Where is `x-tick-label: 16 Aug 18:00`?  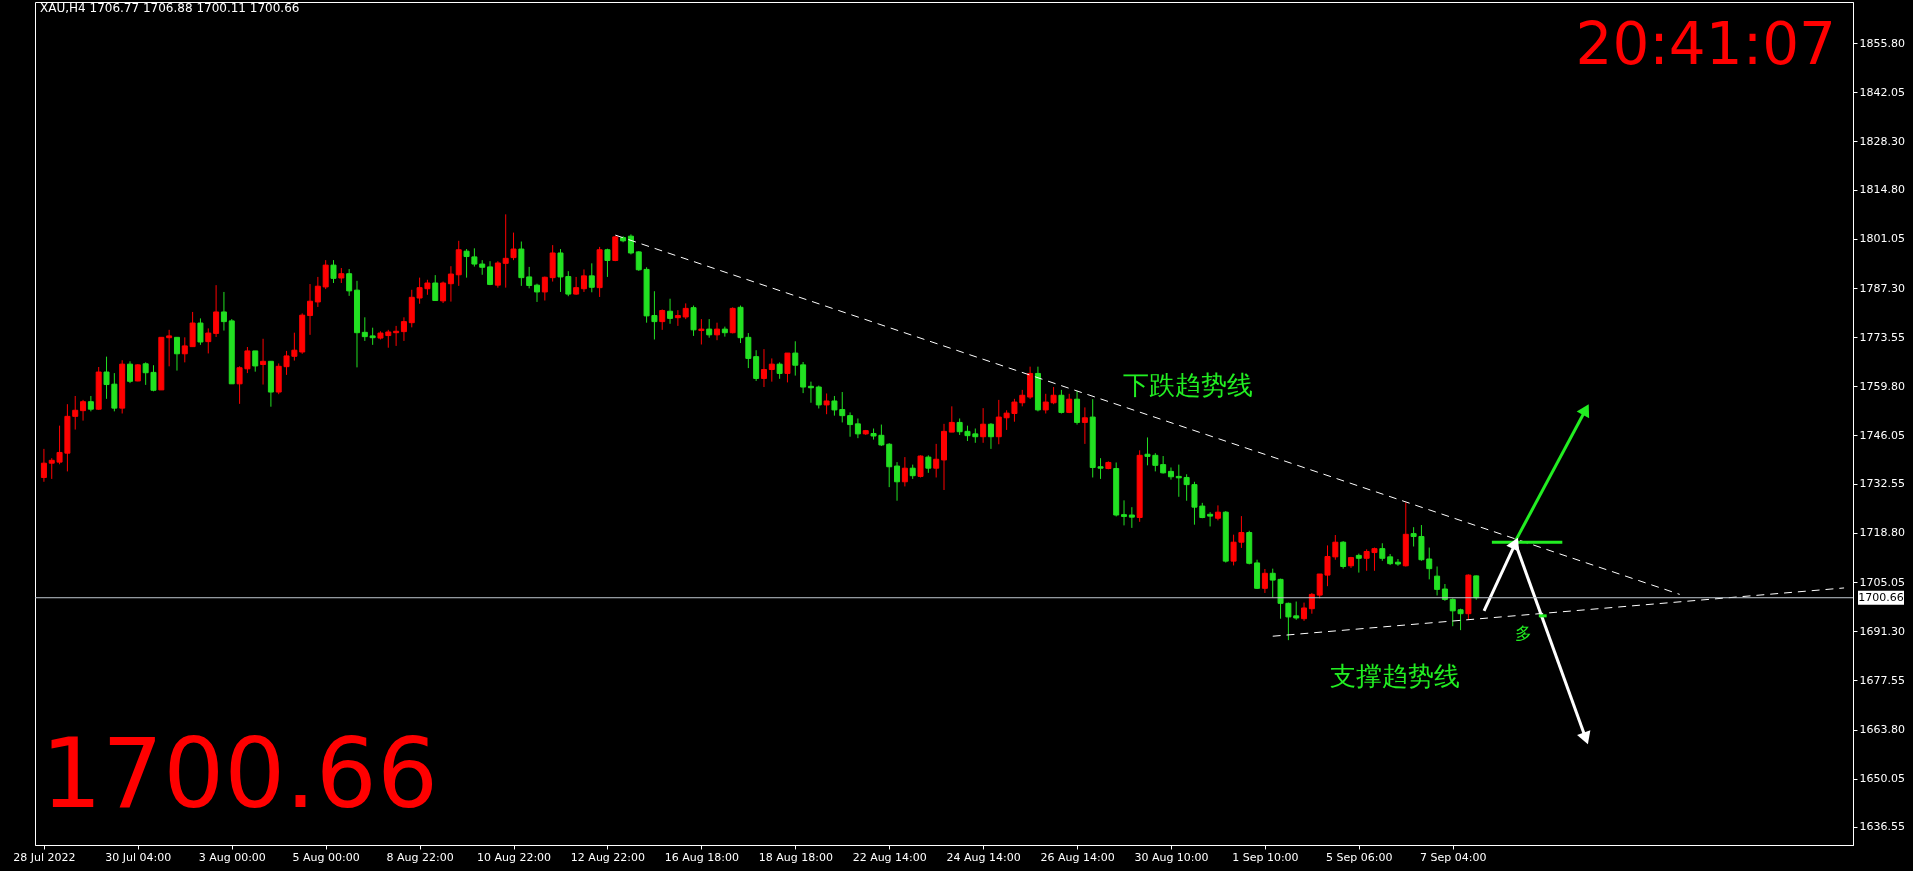 x-tick-label: 16 Aug 18:00 is located at coordinates (701, 857).